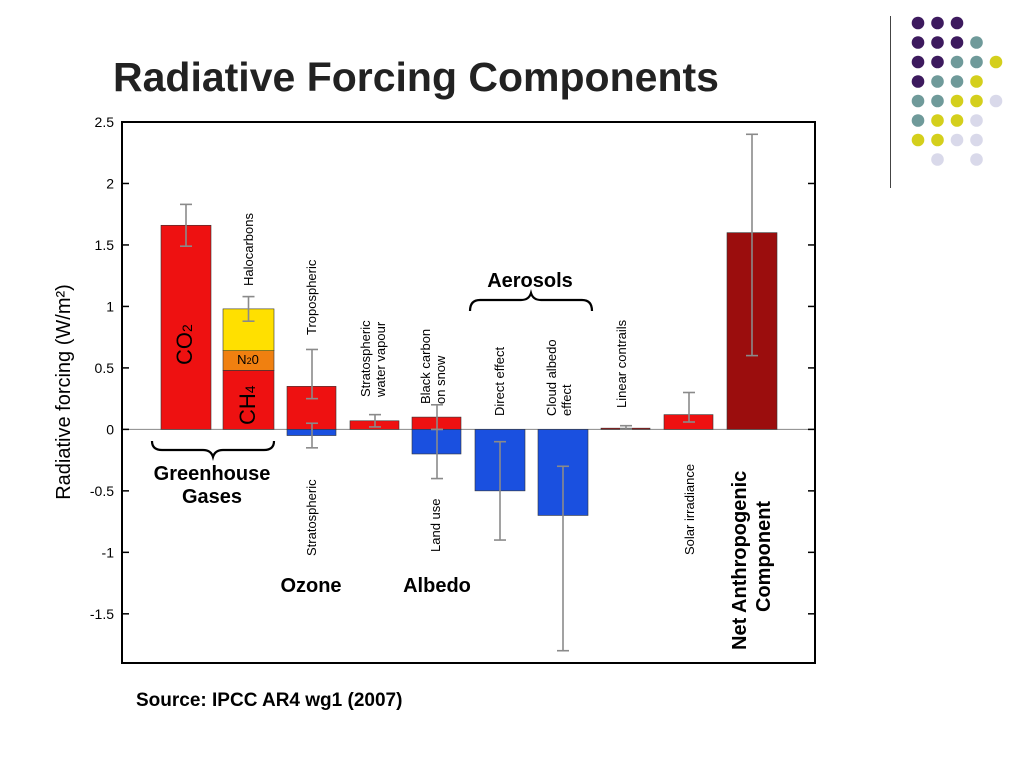 The height and width of the screenshot is (768, 1024). What do you see at coordinates (64, 392) in the screenshot?
I see `y-axis-label: Radiative forcing (W/m²)` at bounding box center [64, 392].